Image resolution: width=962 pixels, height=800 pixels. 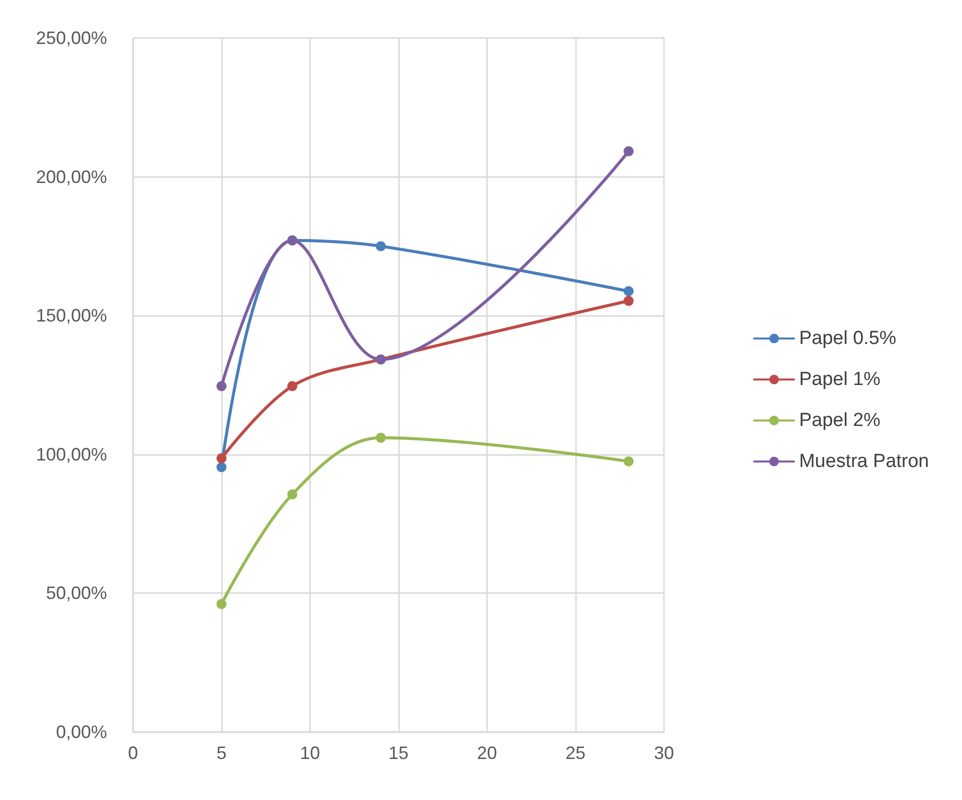 I want to click on y-tick-label: 150,00%, so click(x=71, y=316).